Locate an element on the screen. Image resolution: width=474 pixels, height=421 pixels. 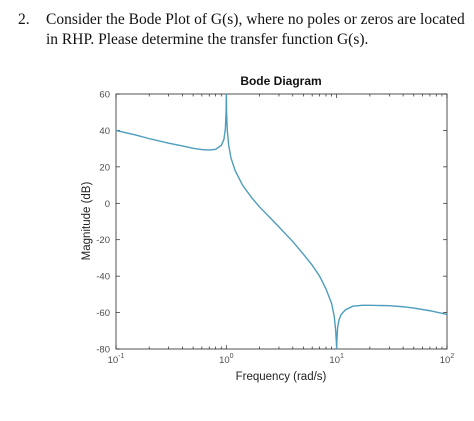
x-tick-label: 10¹ is located at coordinates (336, 359).